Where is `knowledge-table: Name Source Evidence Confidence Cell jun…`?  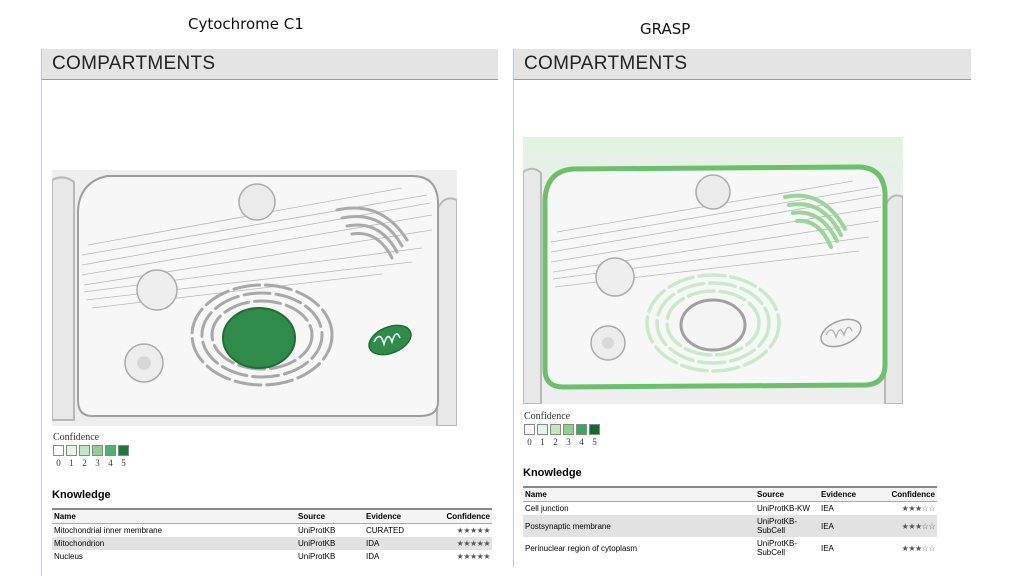 knowledge-table: Name Source Evidence Confidence Cell jun… is located at coordinates (730, 522).